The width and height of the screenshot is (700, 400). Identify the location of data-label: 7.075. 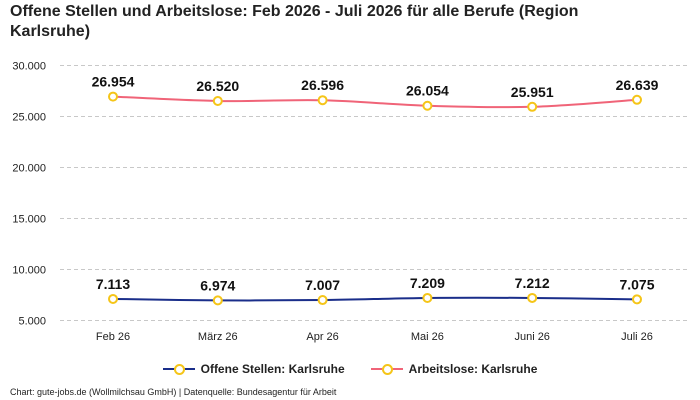
(636, 284).